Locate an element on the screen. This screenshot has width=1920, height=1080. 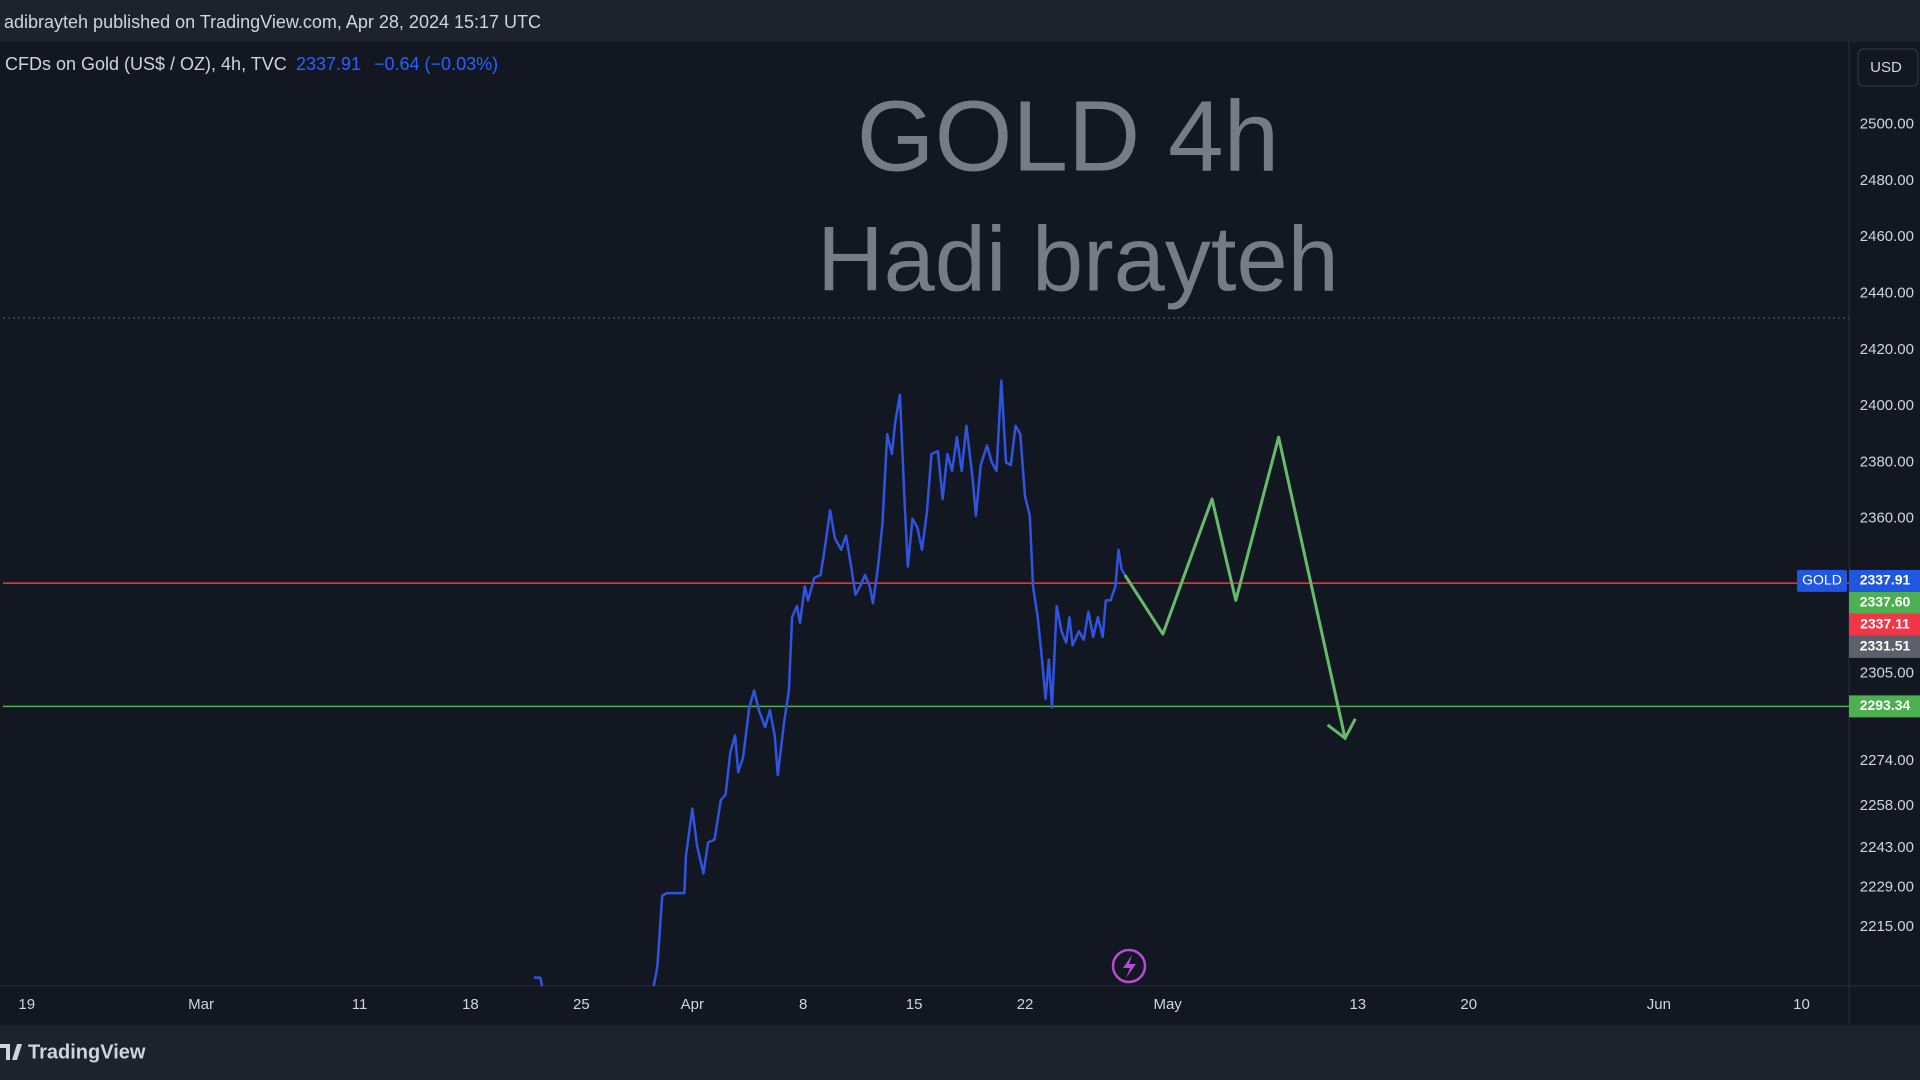
y-tick-label: 2360.00 is located at coordinates (1887, 518).